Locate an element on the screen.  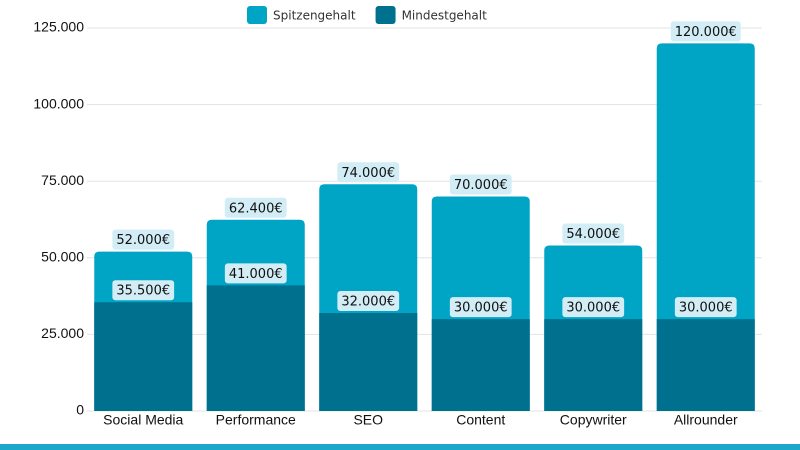
footer-bar is located at coordinates (400, 447).